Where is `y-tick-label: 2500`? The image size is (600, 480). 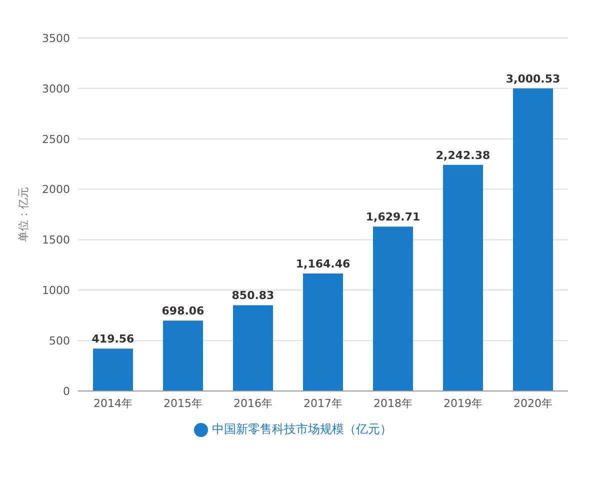 y-tick-label: 2500 is located at coordinates (56, 139).